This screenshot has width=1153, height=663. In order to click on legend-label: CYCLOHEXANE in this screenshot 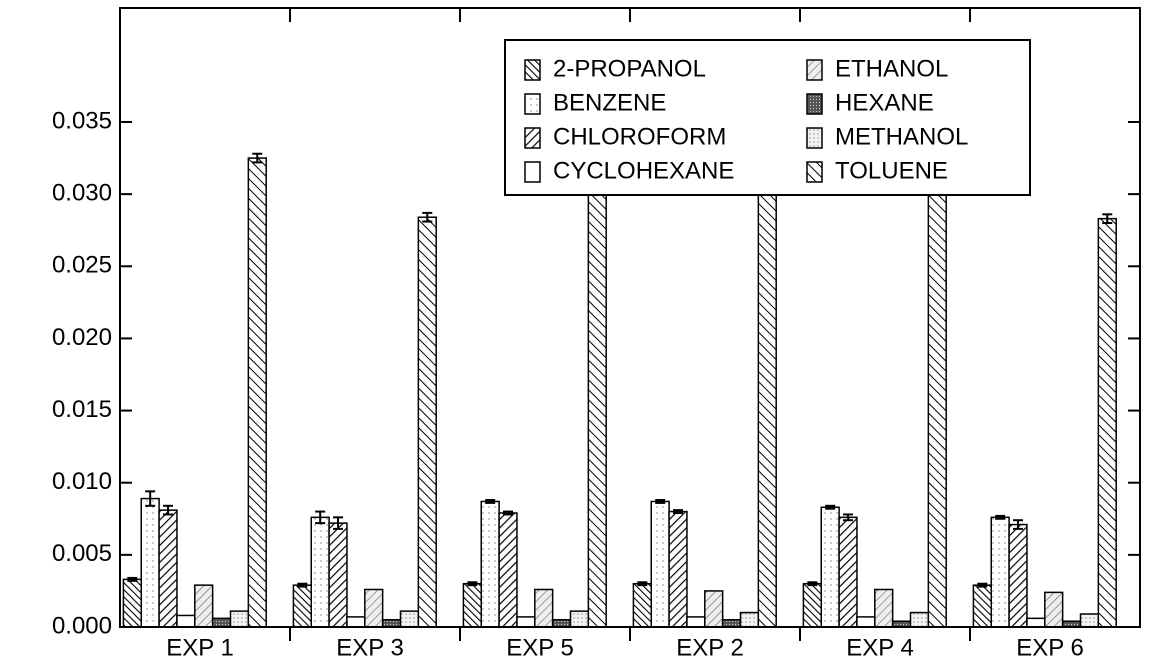, I will do `click(643, 170)`.